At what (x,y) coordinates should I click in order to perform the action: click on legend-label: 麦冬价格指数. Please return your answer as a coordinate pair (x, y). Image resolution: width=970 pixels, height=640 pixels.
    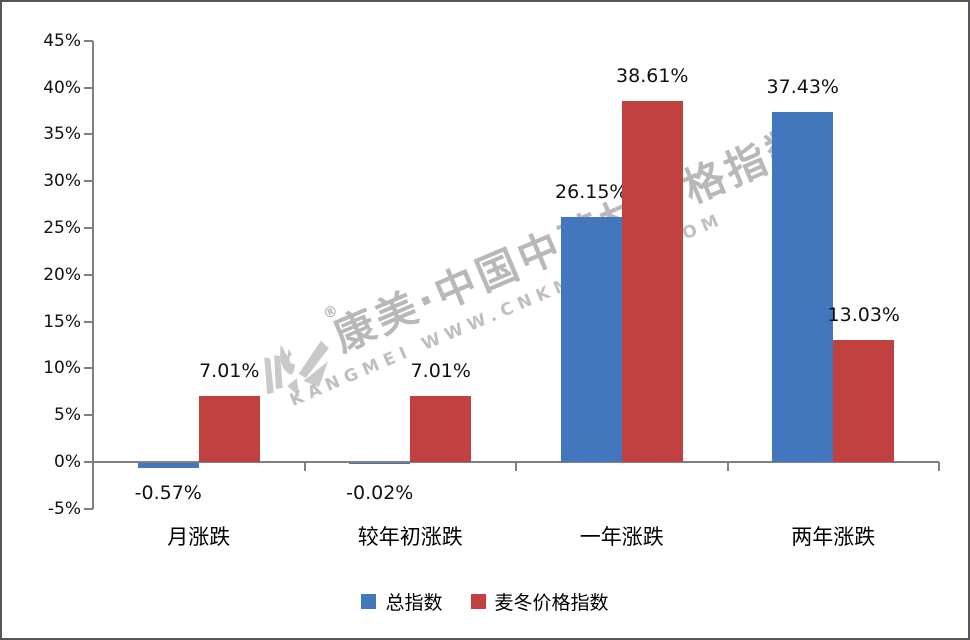
    Looking at the image, I should click on (551, 603).